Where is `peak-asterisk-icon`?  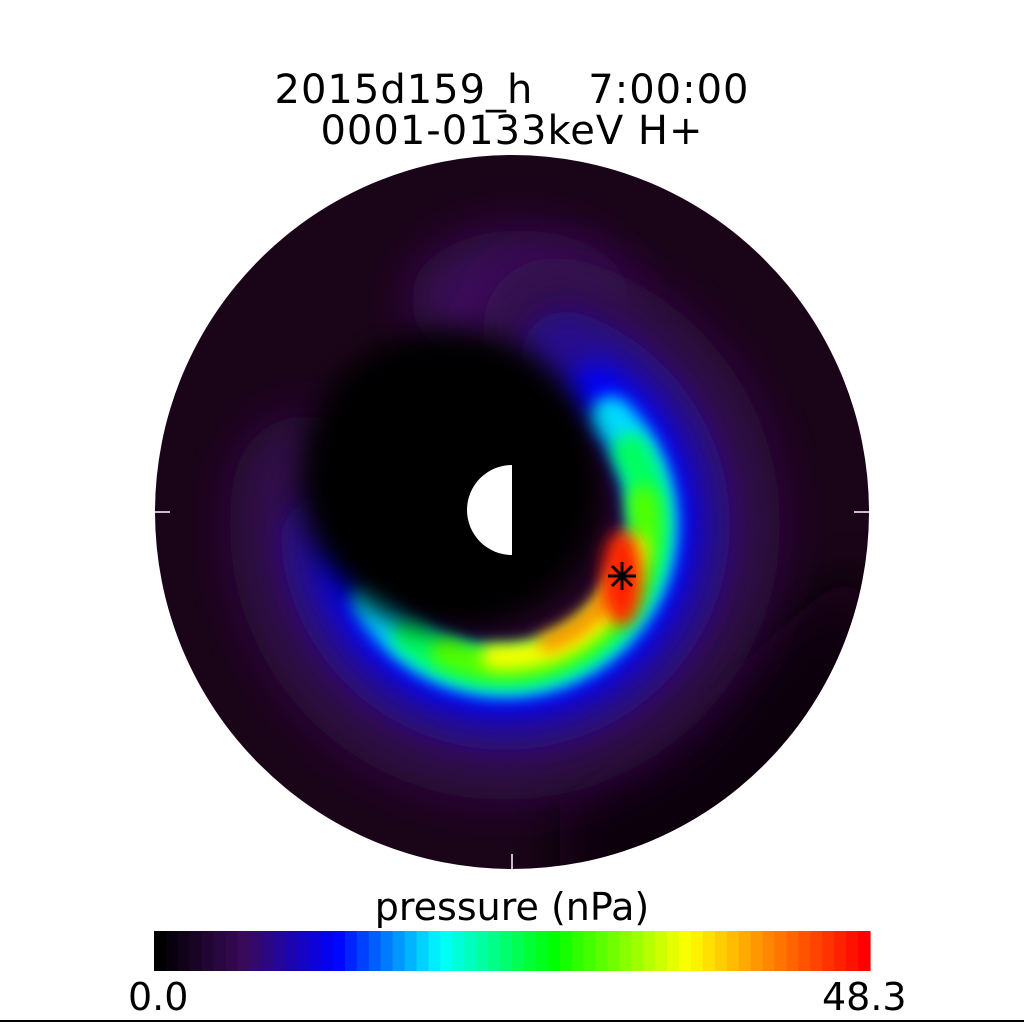 peak-asterisk-icon is located at coordinates (622, 576).